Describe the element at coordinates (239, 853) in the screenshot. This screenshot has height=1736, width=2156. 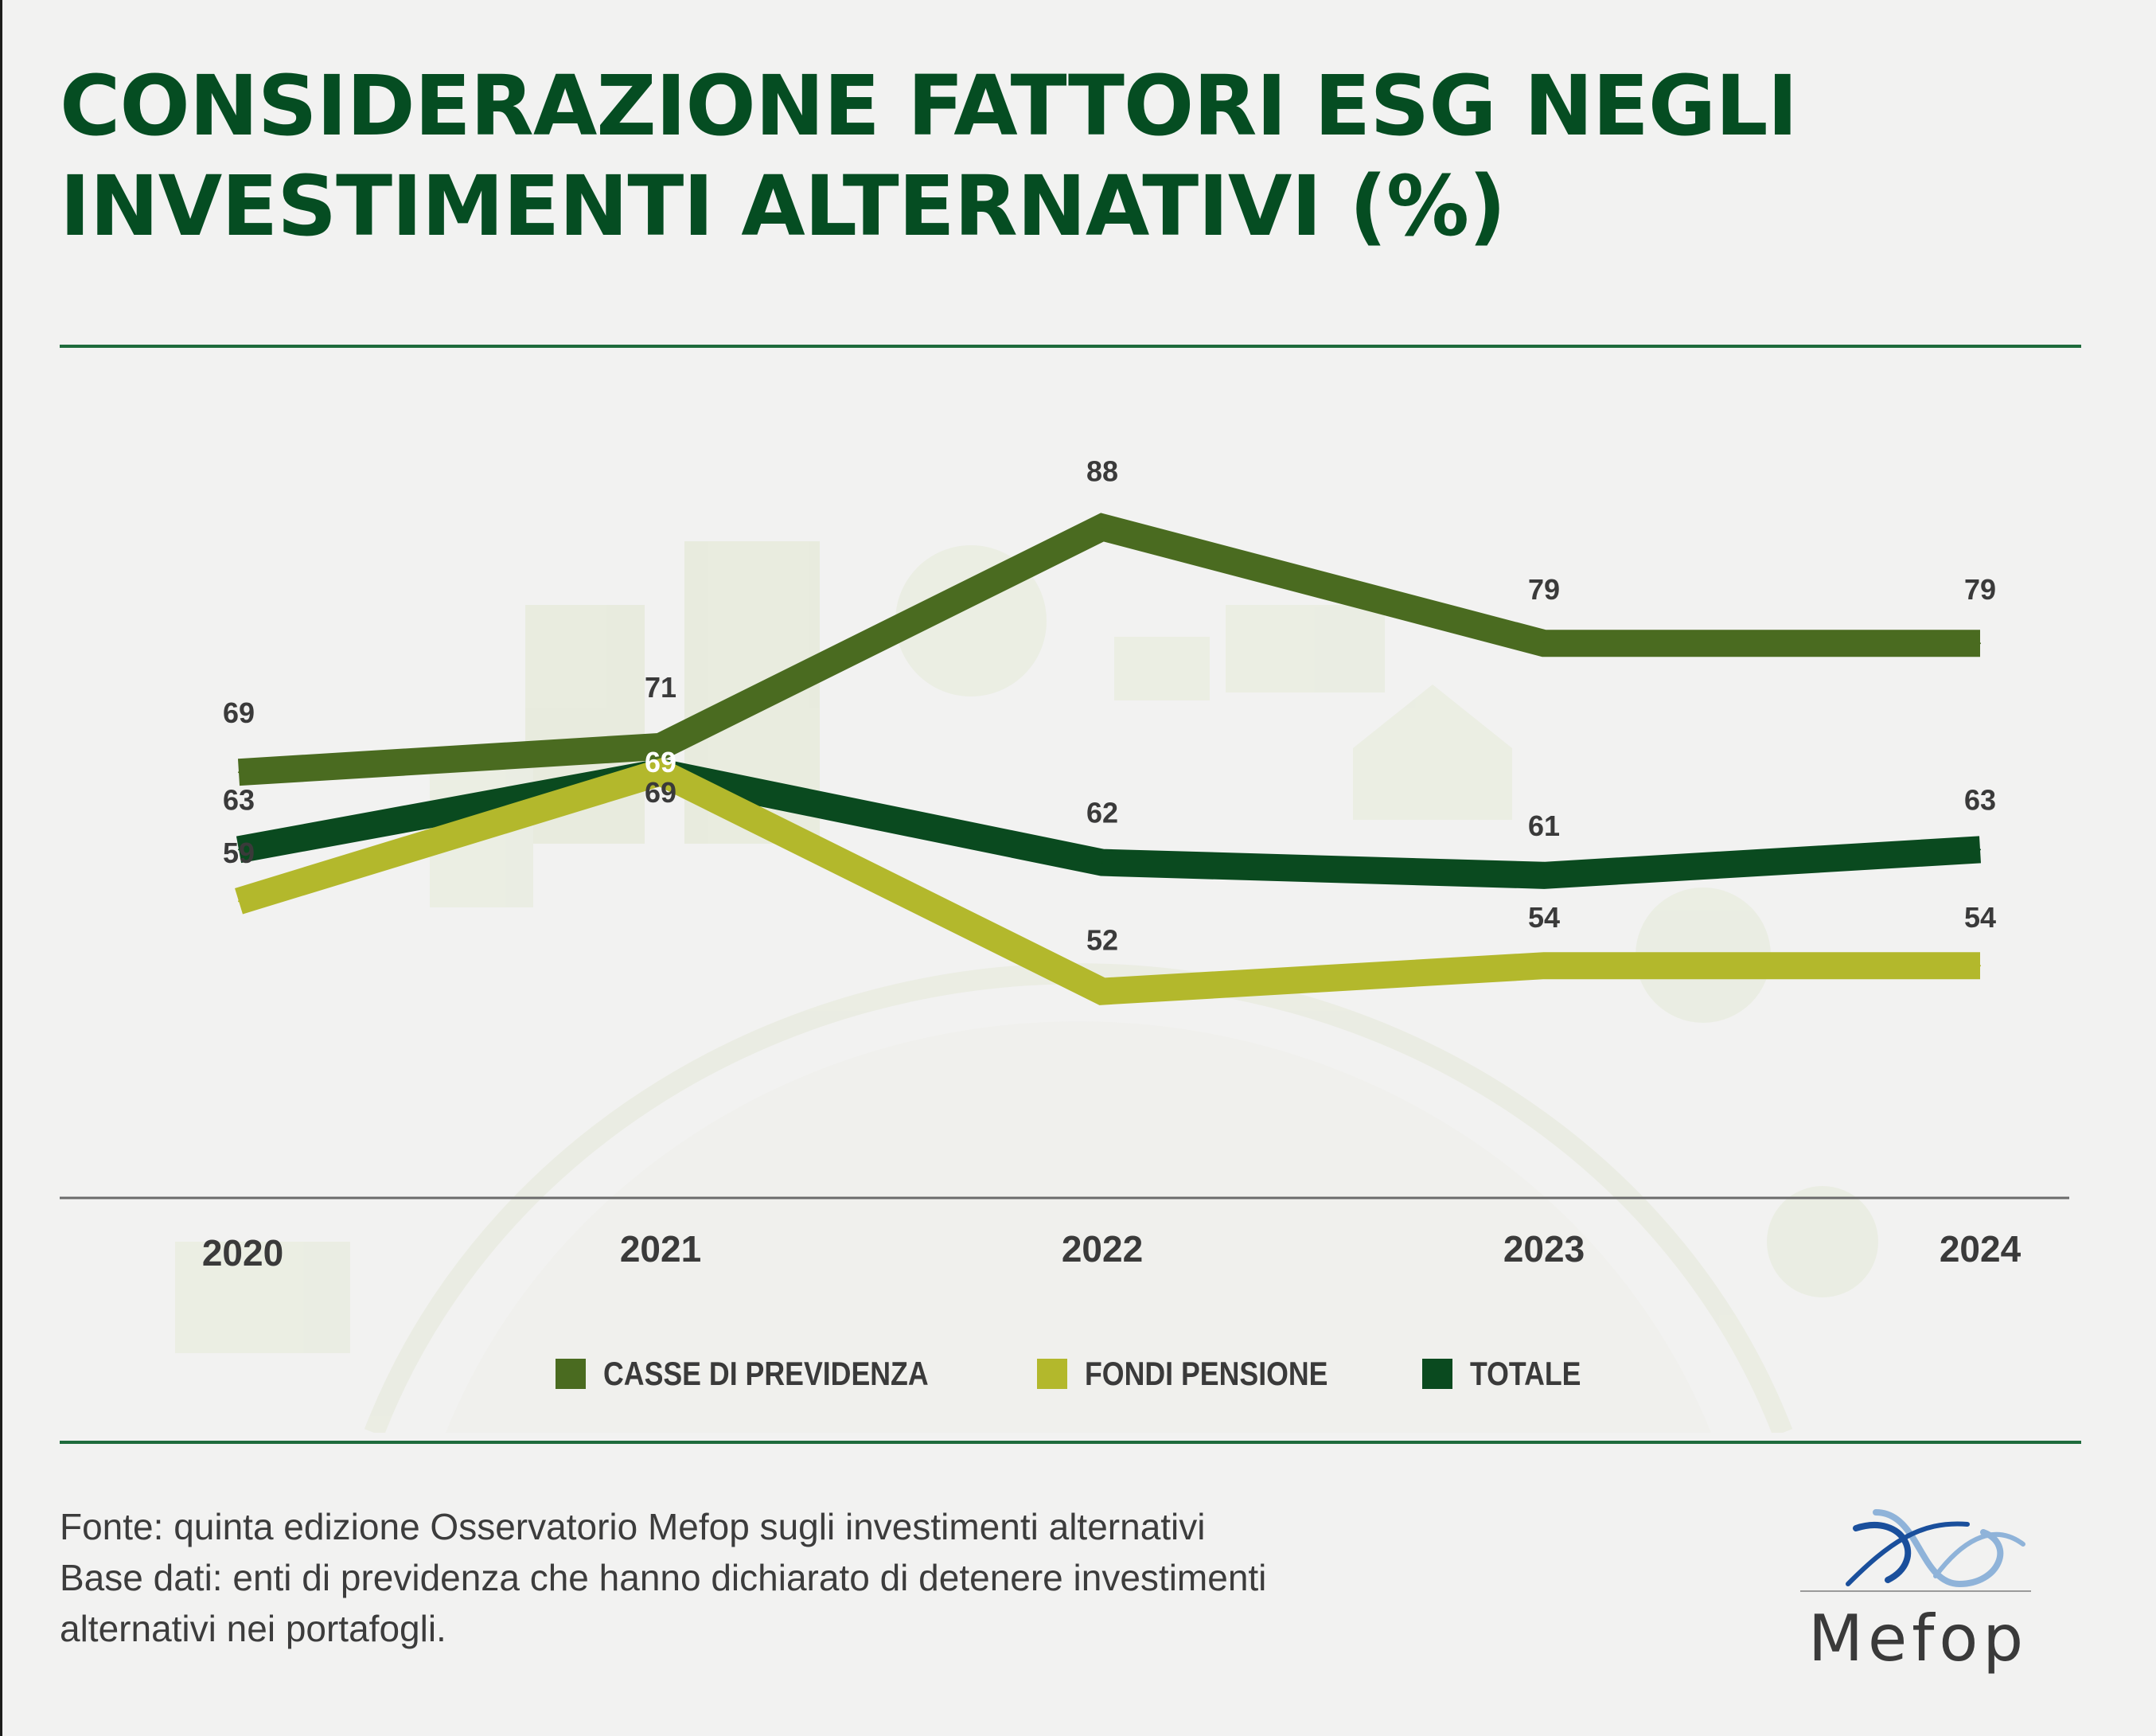
I see `value-label-fondi-2020: 59` at that location.